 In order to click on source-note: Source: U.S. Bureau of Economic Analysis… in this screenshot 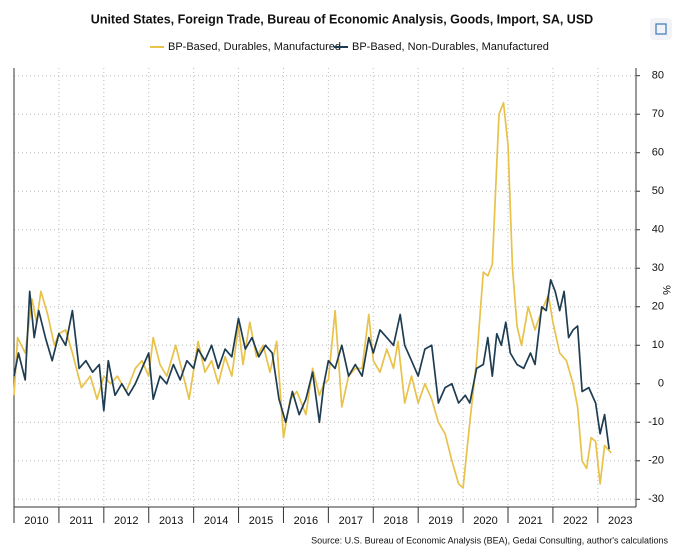, I will do `click(489, 540)`.